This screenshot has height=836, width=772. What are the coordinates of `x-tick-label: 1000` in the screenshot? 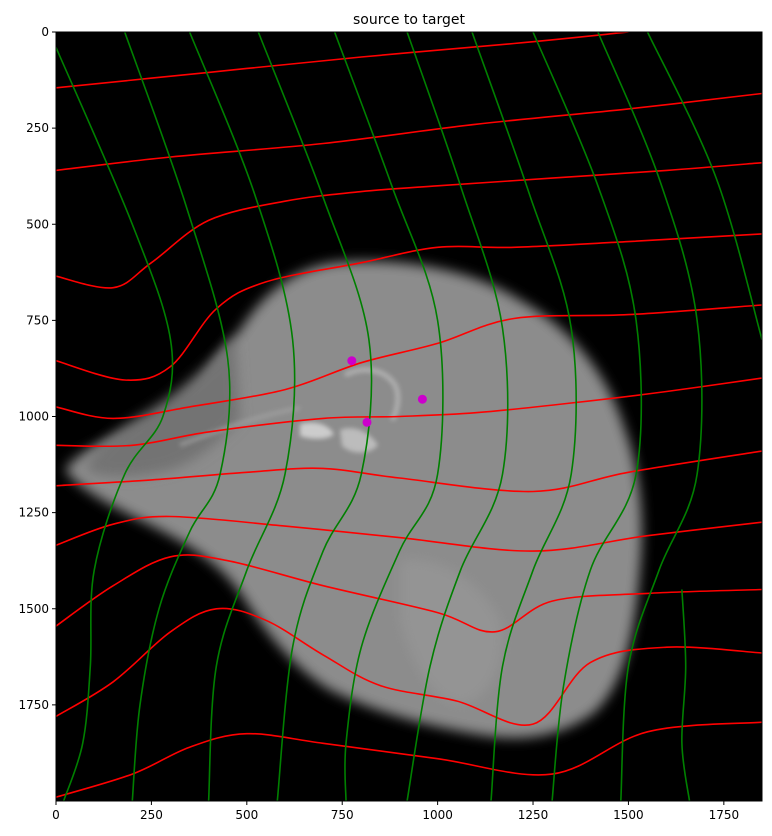 It's located at (437, 815).